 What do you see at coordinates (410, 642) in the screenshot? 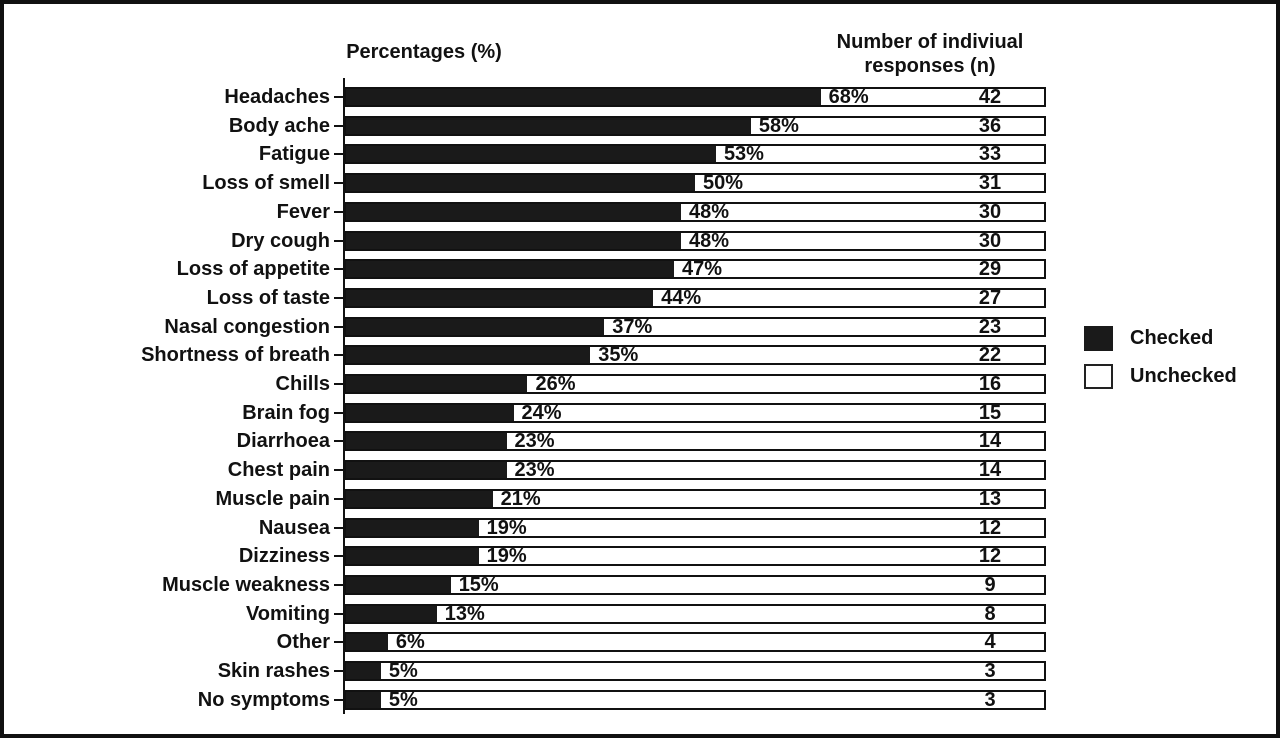
I see `percent-label: 6%` at bounding box center [410, 642].